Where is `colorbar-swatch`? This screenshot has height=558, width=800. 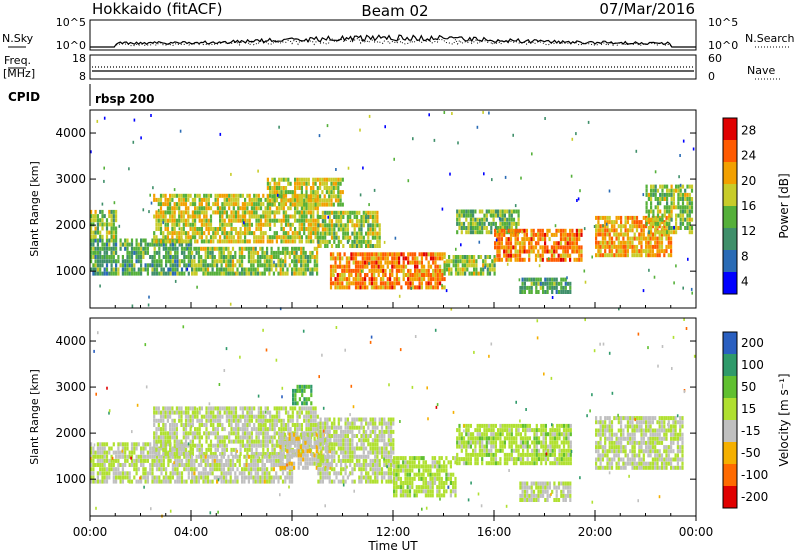 colorbar-swatch is located at coordinates (730, 217).